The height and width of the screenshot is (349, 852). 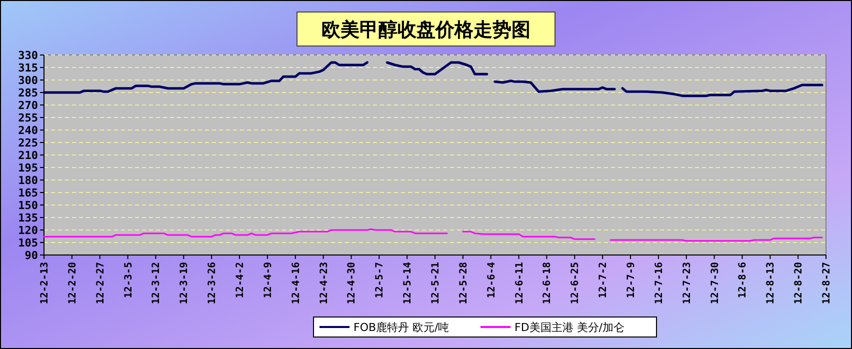 I want to click on x-tick-label: 12-5-14, so click(x=408, y=283).